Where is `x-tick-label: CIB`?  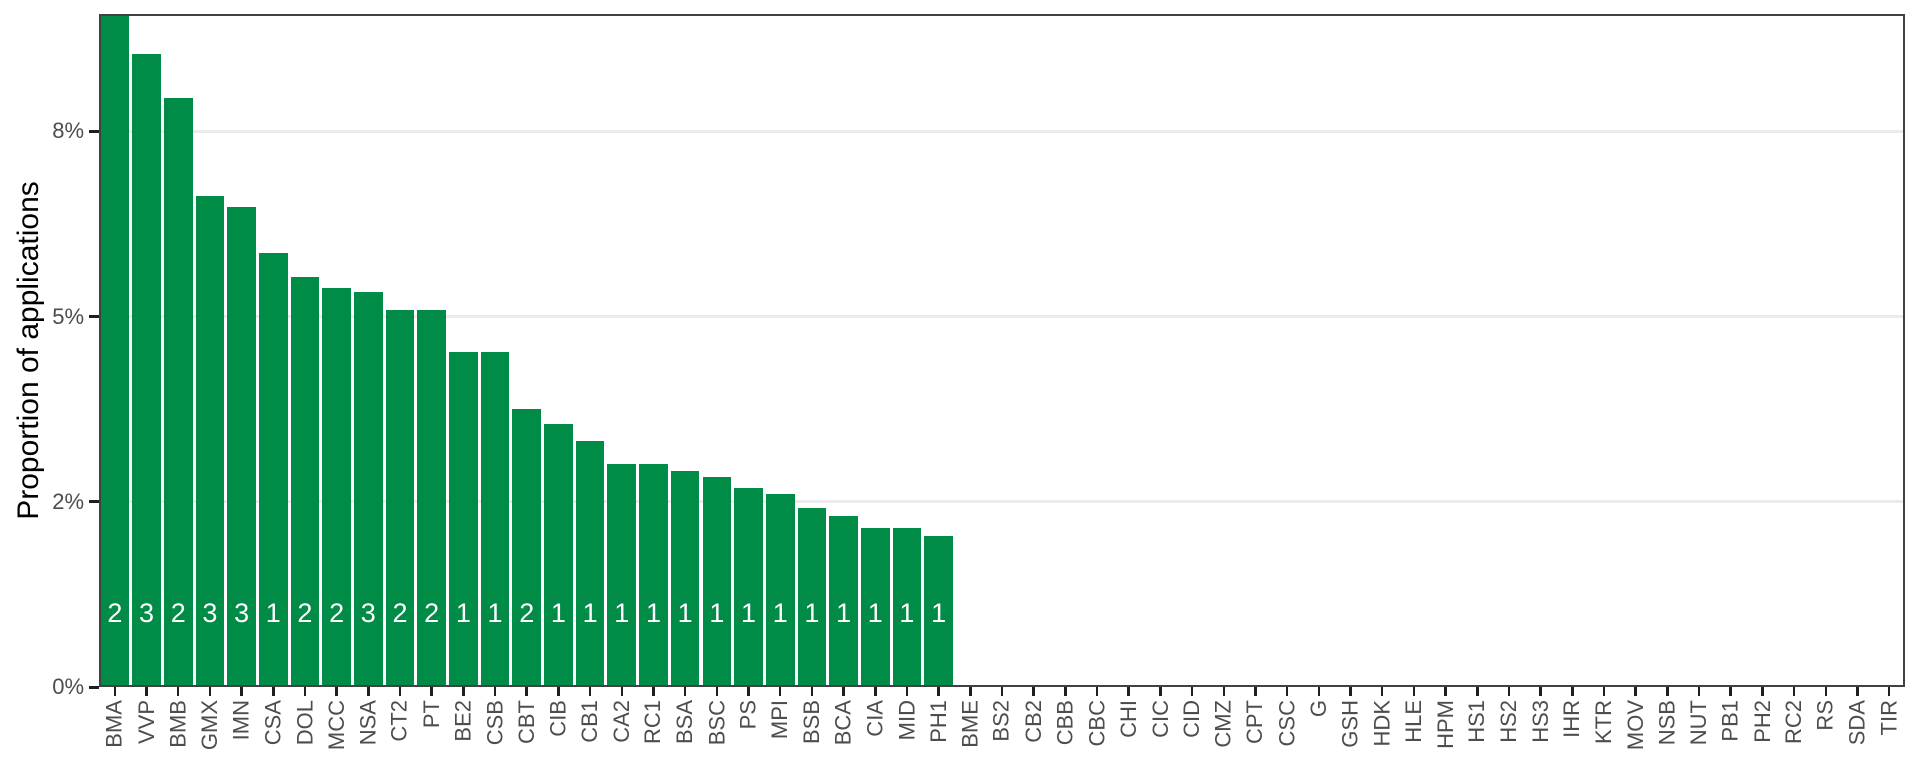 x-tick-label: CIB is located at coordinates (558, 718).